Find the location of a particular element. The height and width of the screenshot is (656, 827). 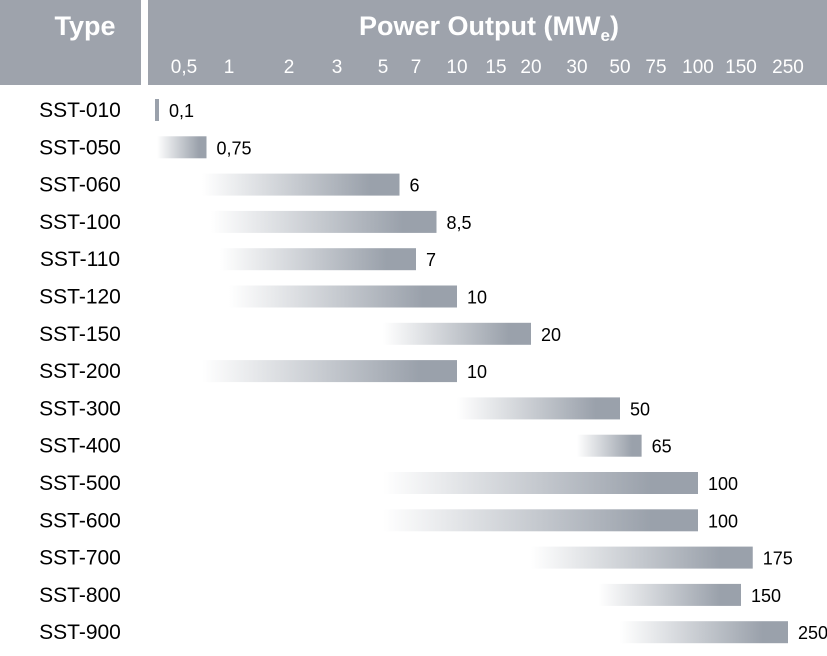

value-label: 8,5 is located at coordinates (459, 223).